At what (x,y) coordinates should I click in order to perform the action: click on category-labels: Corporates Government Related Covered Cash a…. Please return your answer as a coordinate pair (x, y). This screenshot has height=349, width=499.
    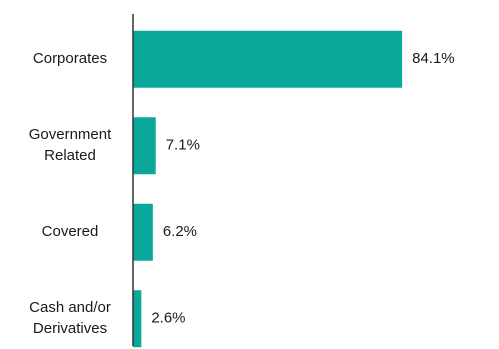
    Looking at the image, I should click on (70, 193).